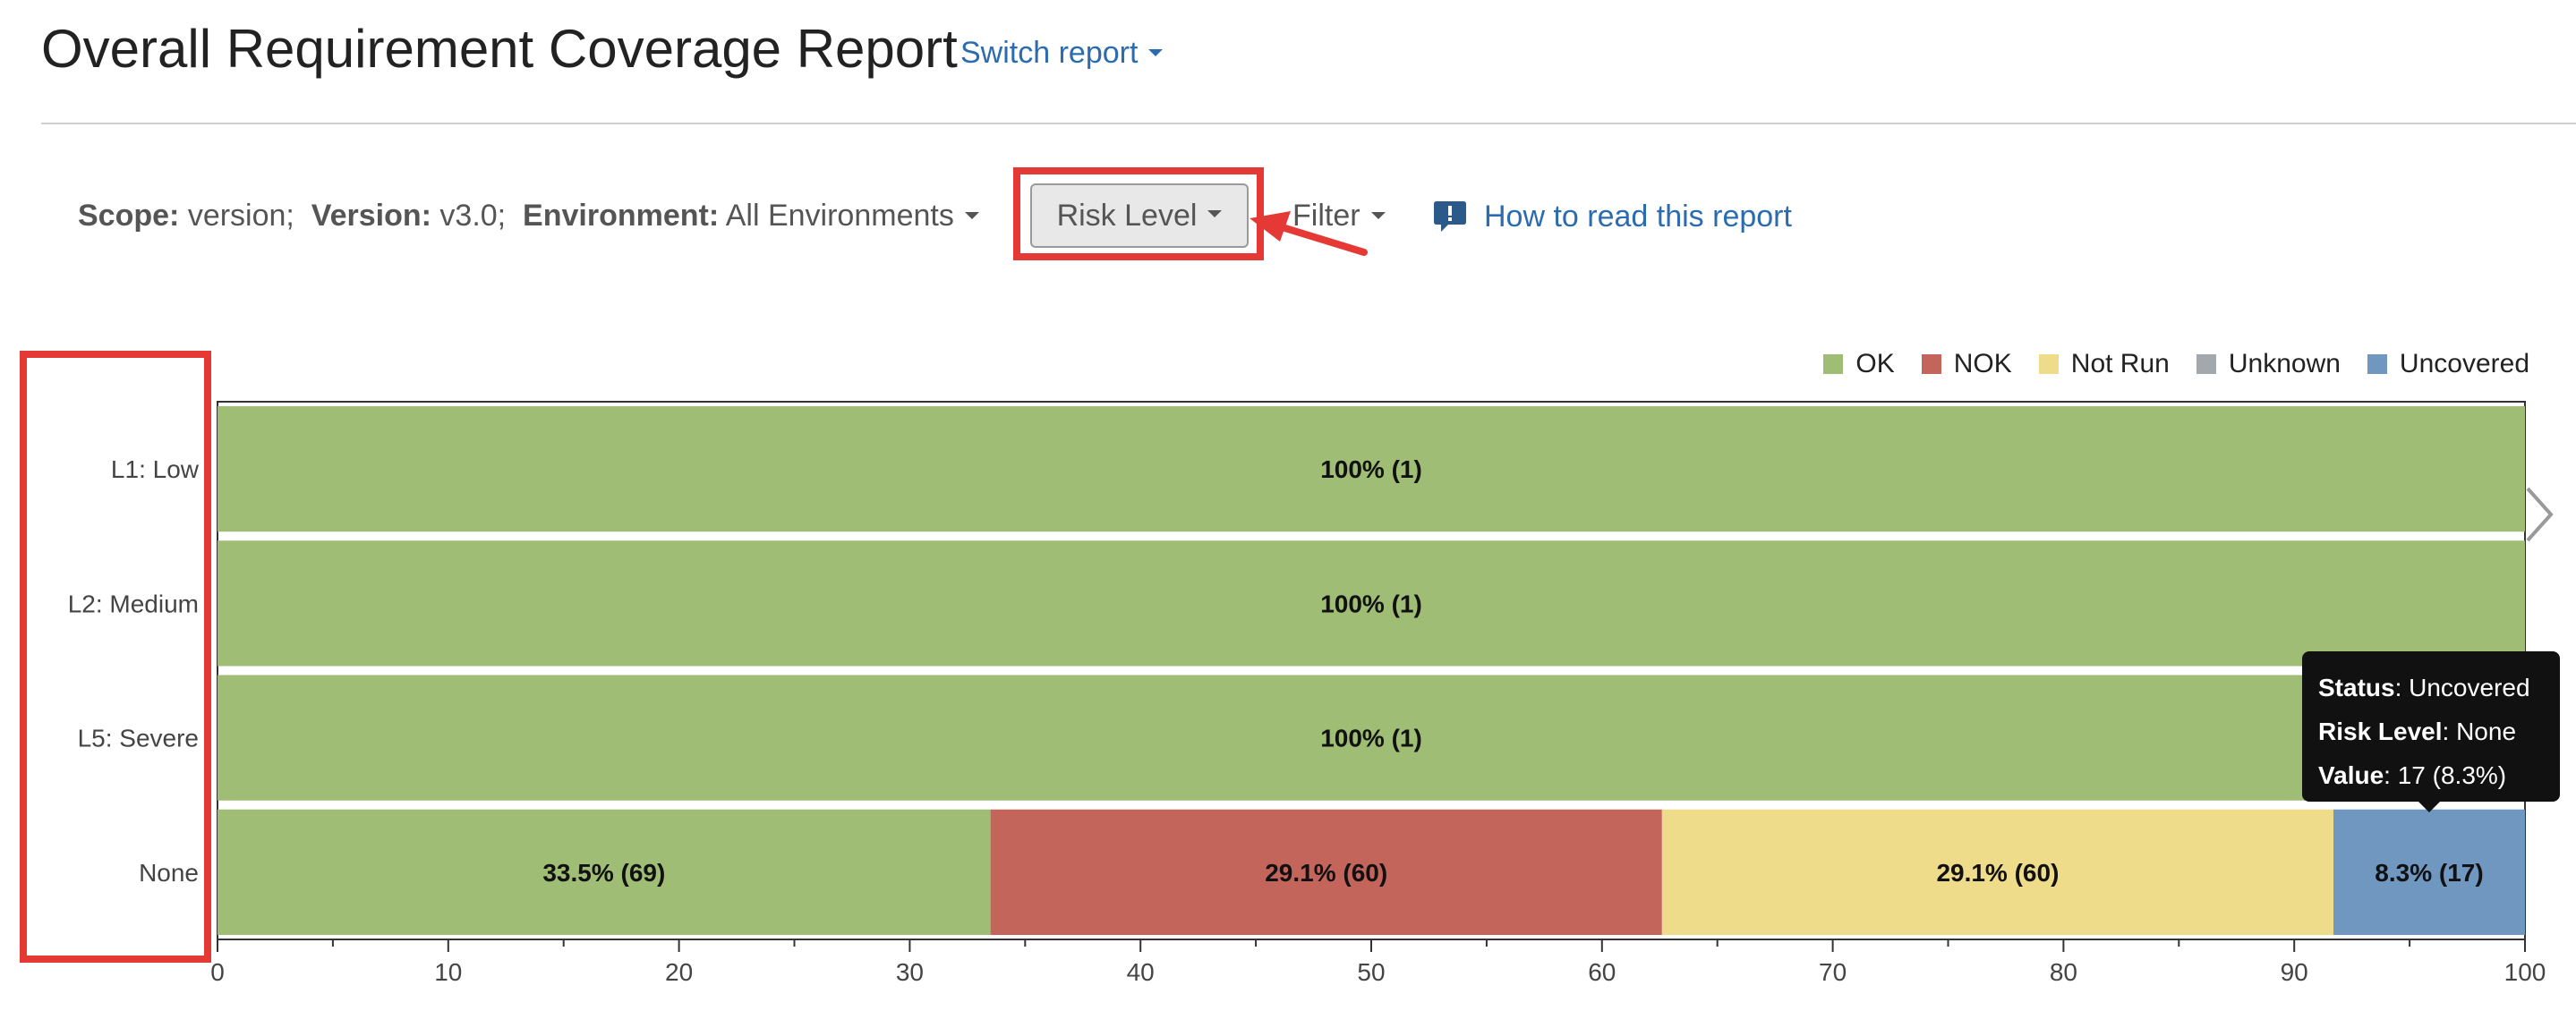 This screenshot has height=1011, width=2576. What do you see at coordinates (155, 469) in the screenshot?
I see `y-tick-label: L1: Low` at bounding box center [155, 469].